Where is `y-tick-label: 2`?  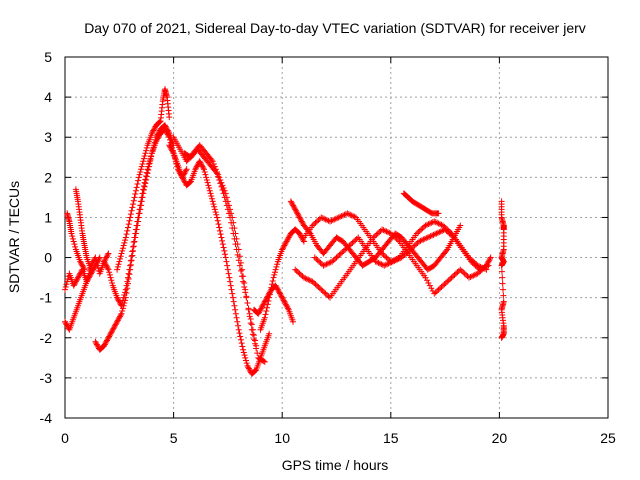 y-tick-label: 2 is located at coordinates (48, 177).